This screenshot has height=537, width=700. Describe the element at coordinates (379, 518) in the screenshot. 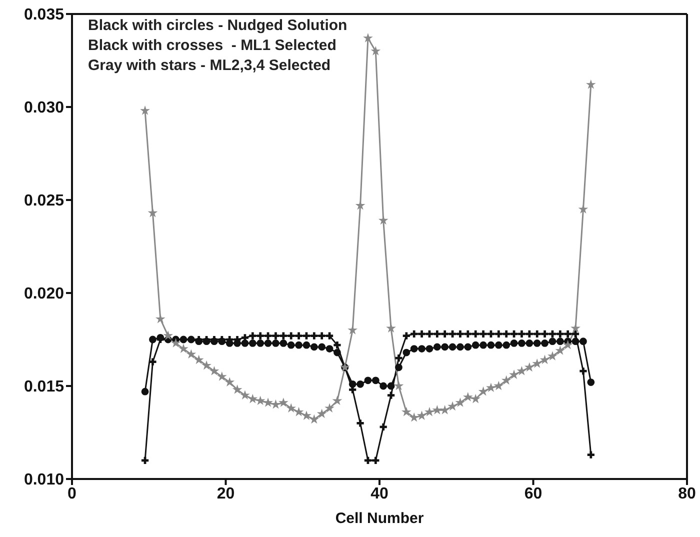

I see `x-axis-title: Cell Number` at that location.